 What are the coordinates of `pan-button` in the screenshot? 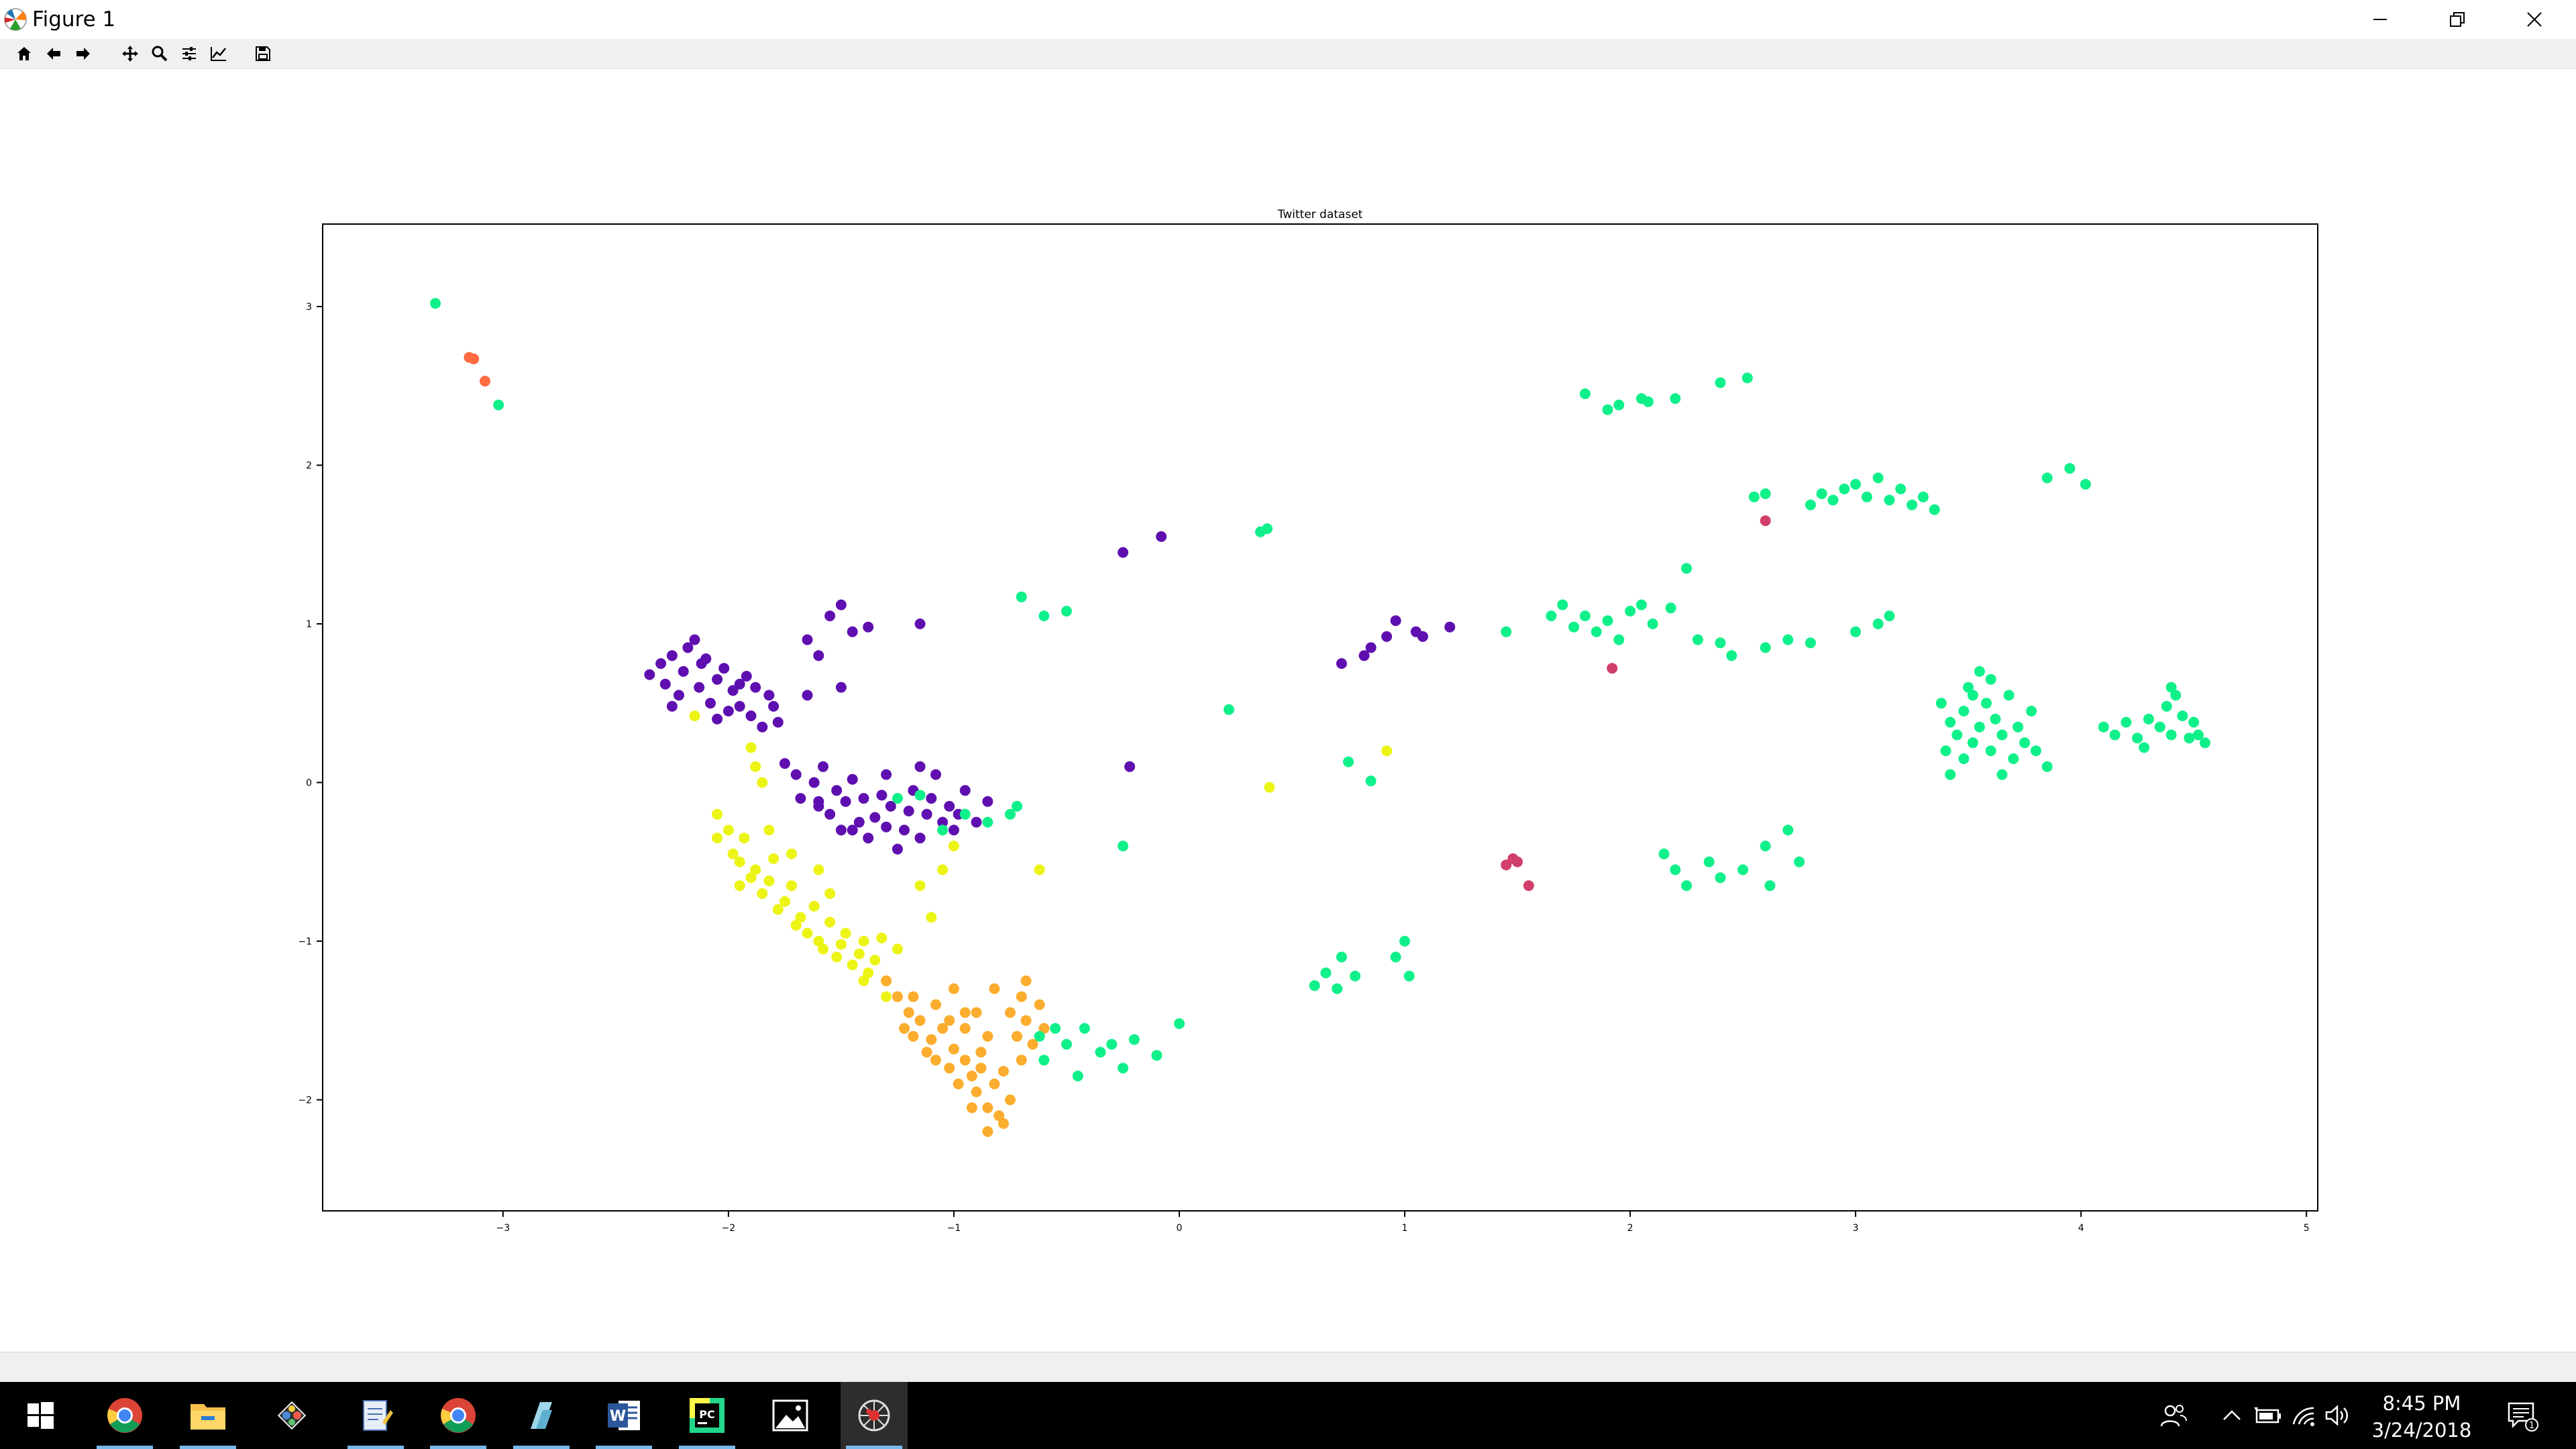 It's located at (130, 54).